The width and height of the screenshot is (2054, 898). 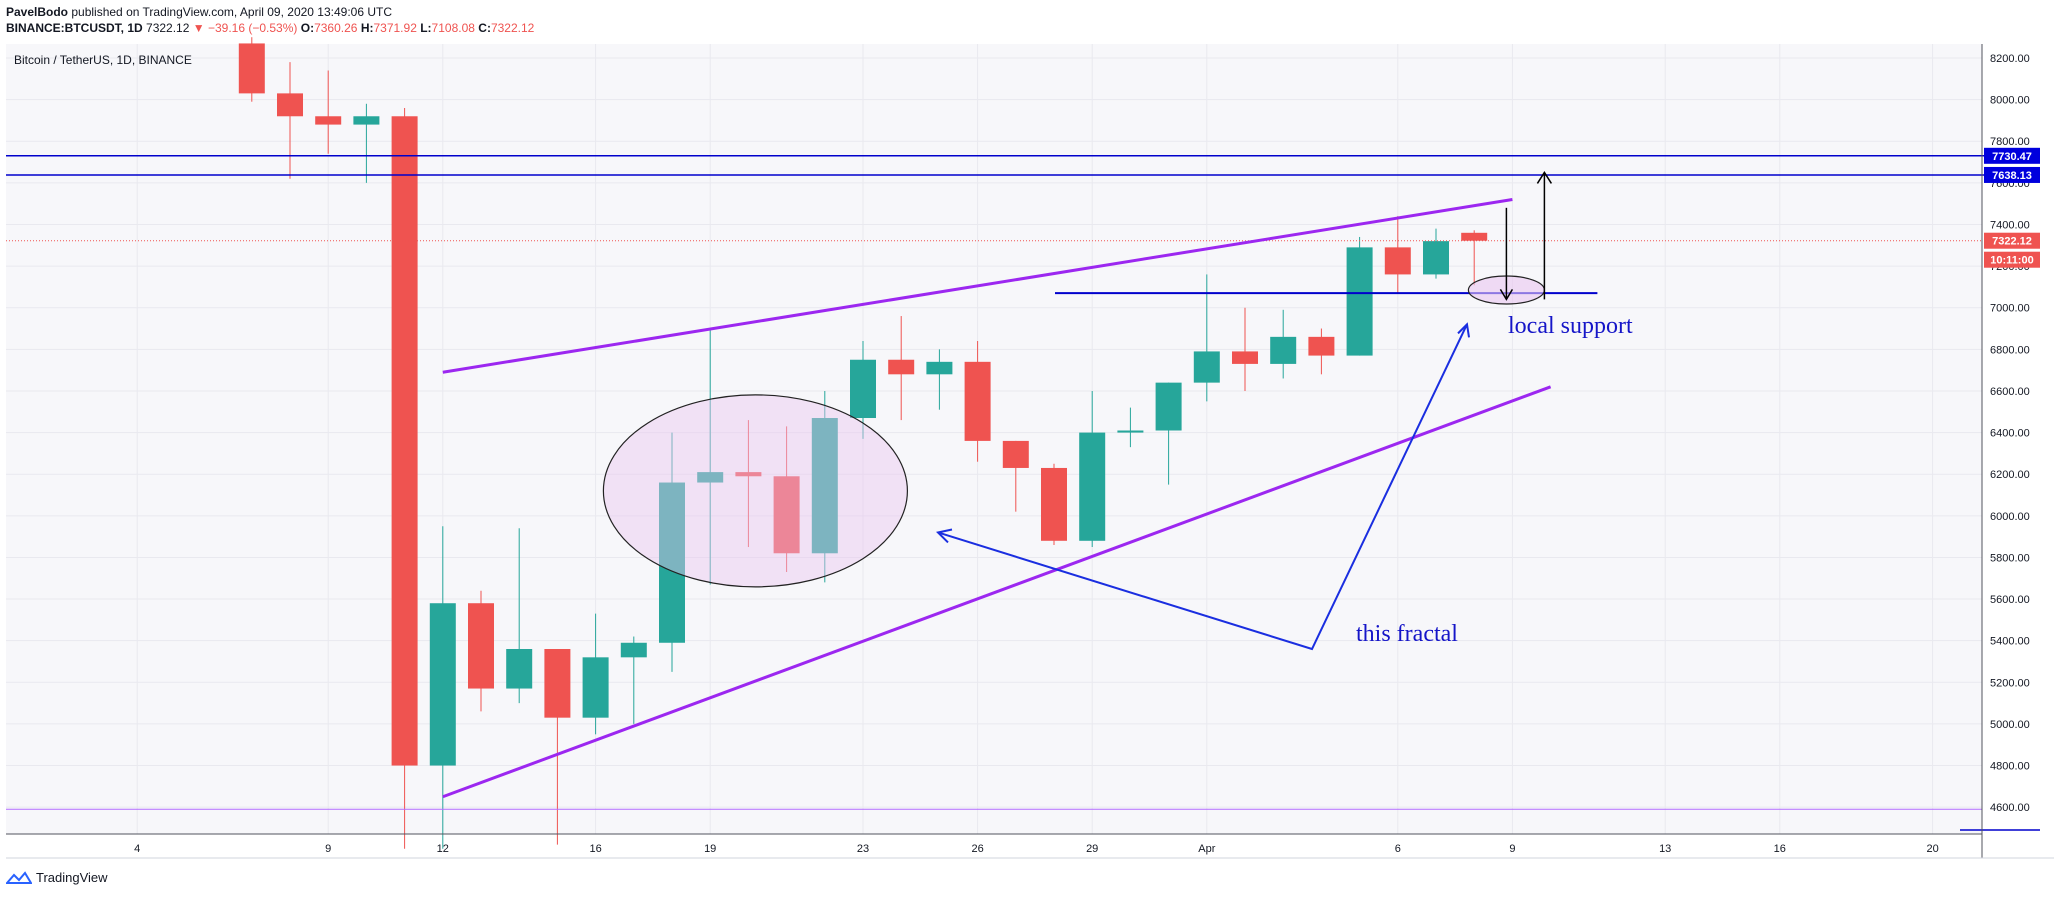 I want to click on price-tags: 7730.47 7638.13 7322.12 10:11:00, so click(x=2012, y=207).